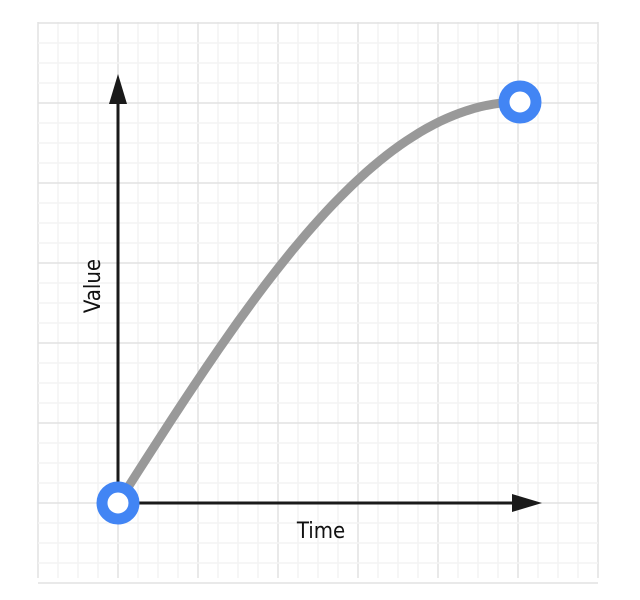 This screenshot has width=640, height=600. I want to click on start-point, so click(118, 503).